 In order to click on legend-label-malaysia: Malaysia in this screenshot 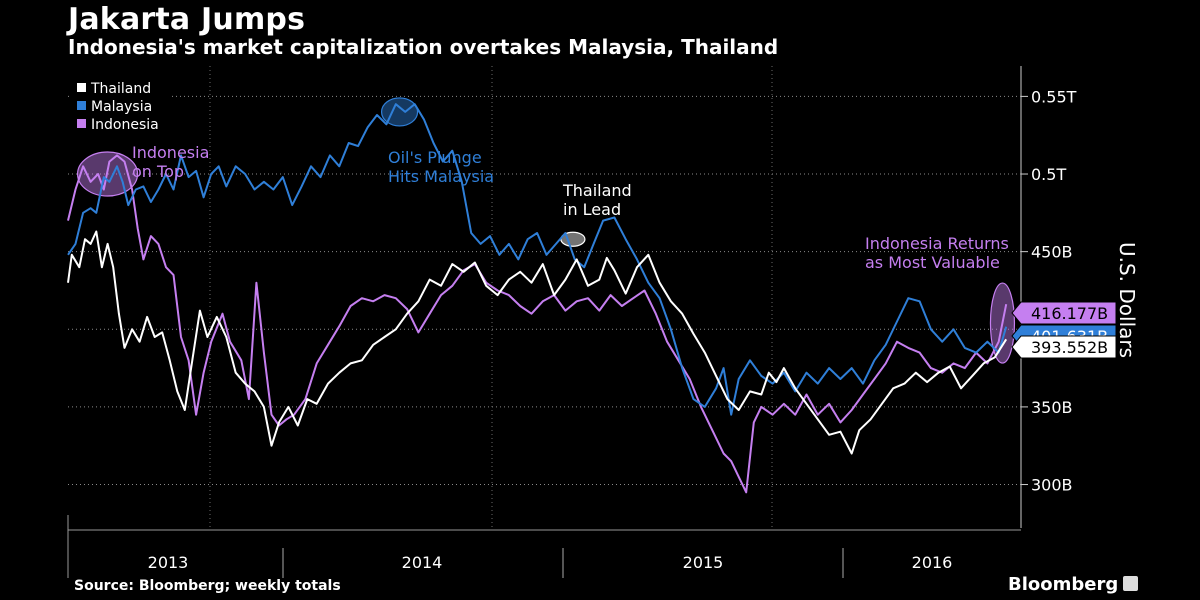, I will do `click(121, 107)`.